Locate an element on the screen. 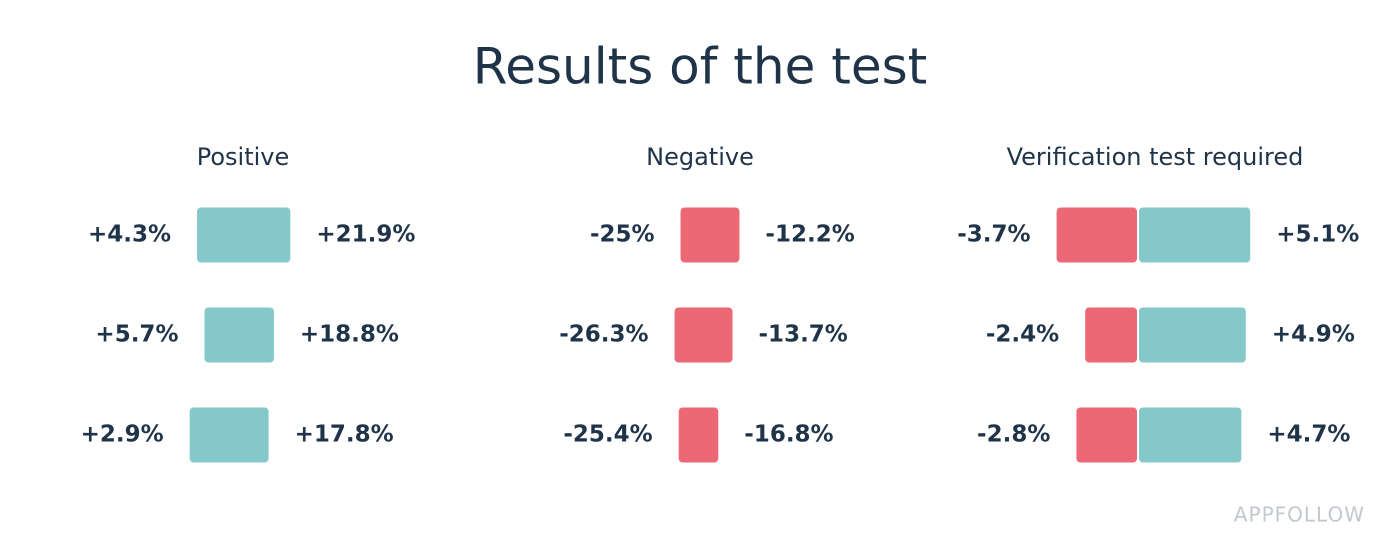  high-label: +21.9% is located at coordinates (365, 235).